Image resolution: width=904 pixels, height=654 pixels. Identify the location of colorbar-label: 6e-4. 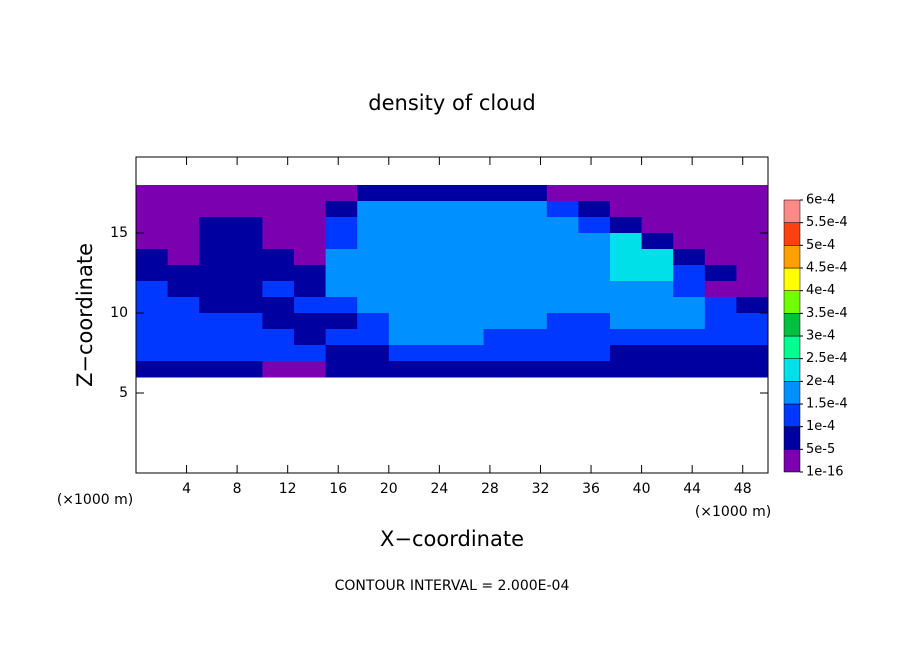
(820, 200).